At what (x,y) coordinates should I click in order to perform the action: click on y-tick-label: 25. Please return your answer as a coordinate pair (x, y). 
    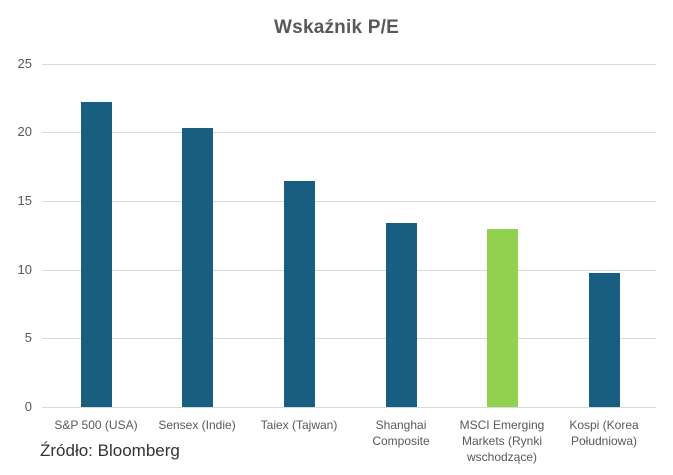
    Looking at the image, I should click on (24, 63).